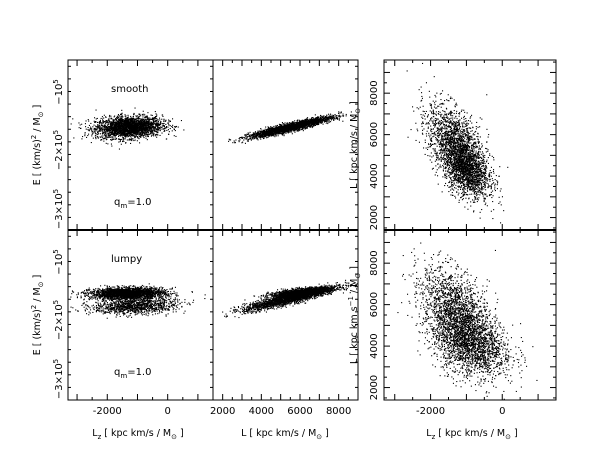 The image size is (598, 462). Describe the element at coordinates (374, 345) in the screenshot. I see `l-y-tick-label: 4000` at that location.